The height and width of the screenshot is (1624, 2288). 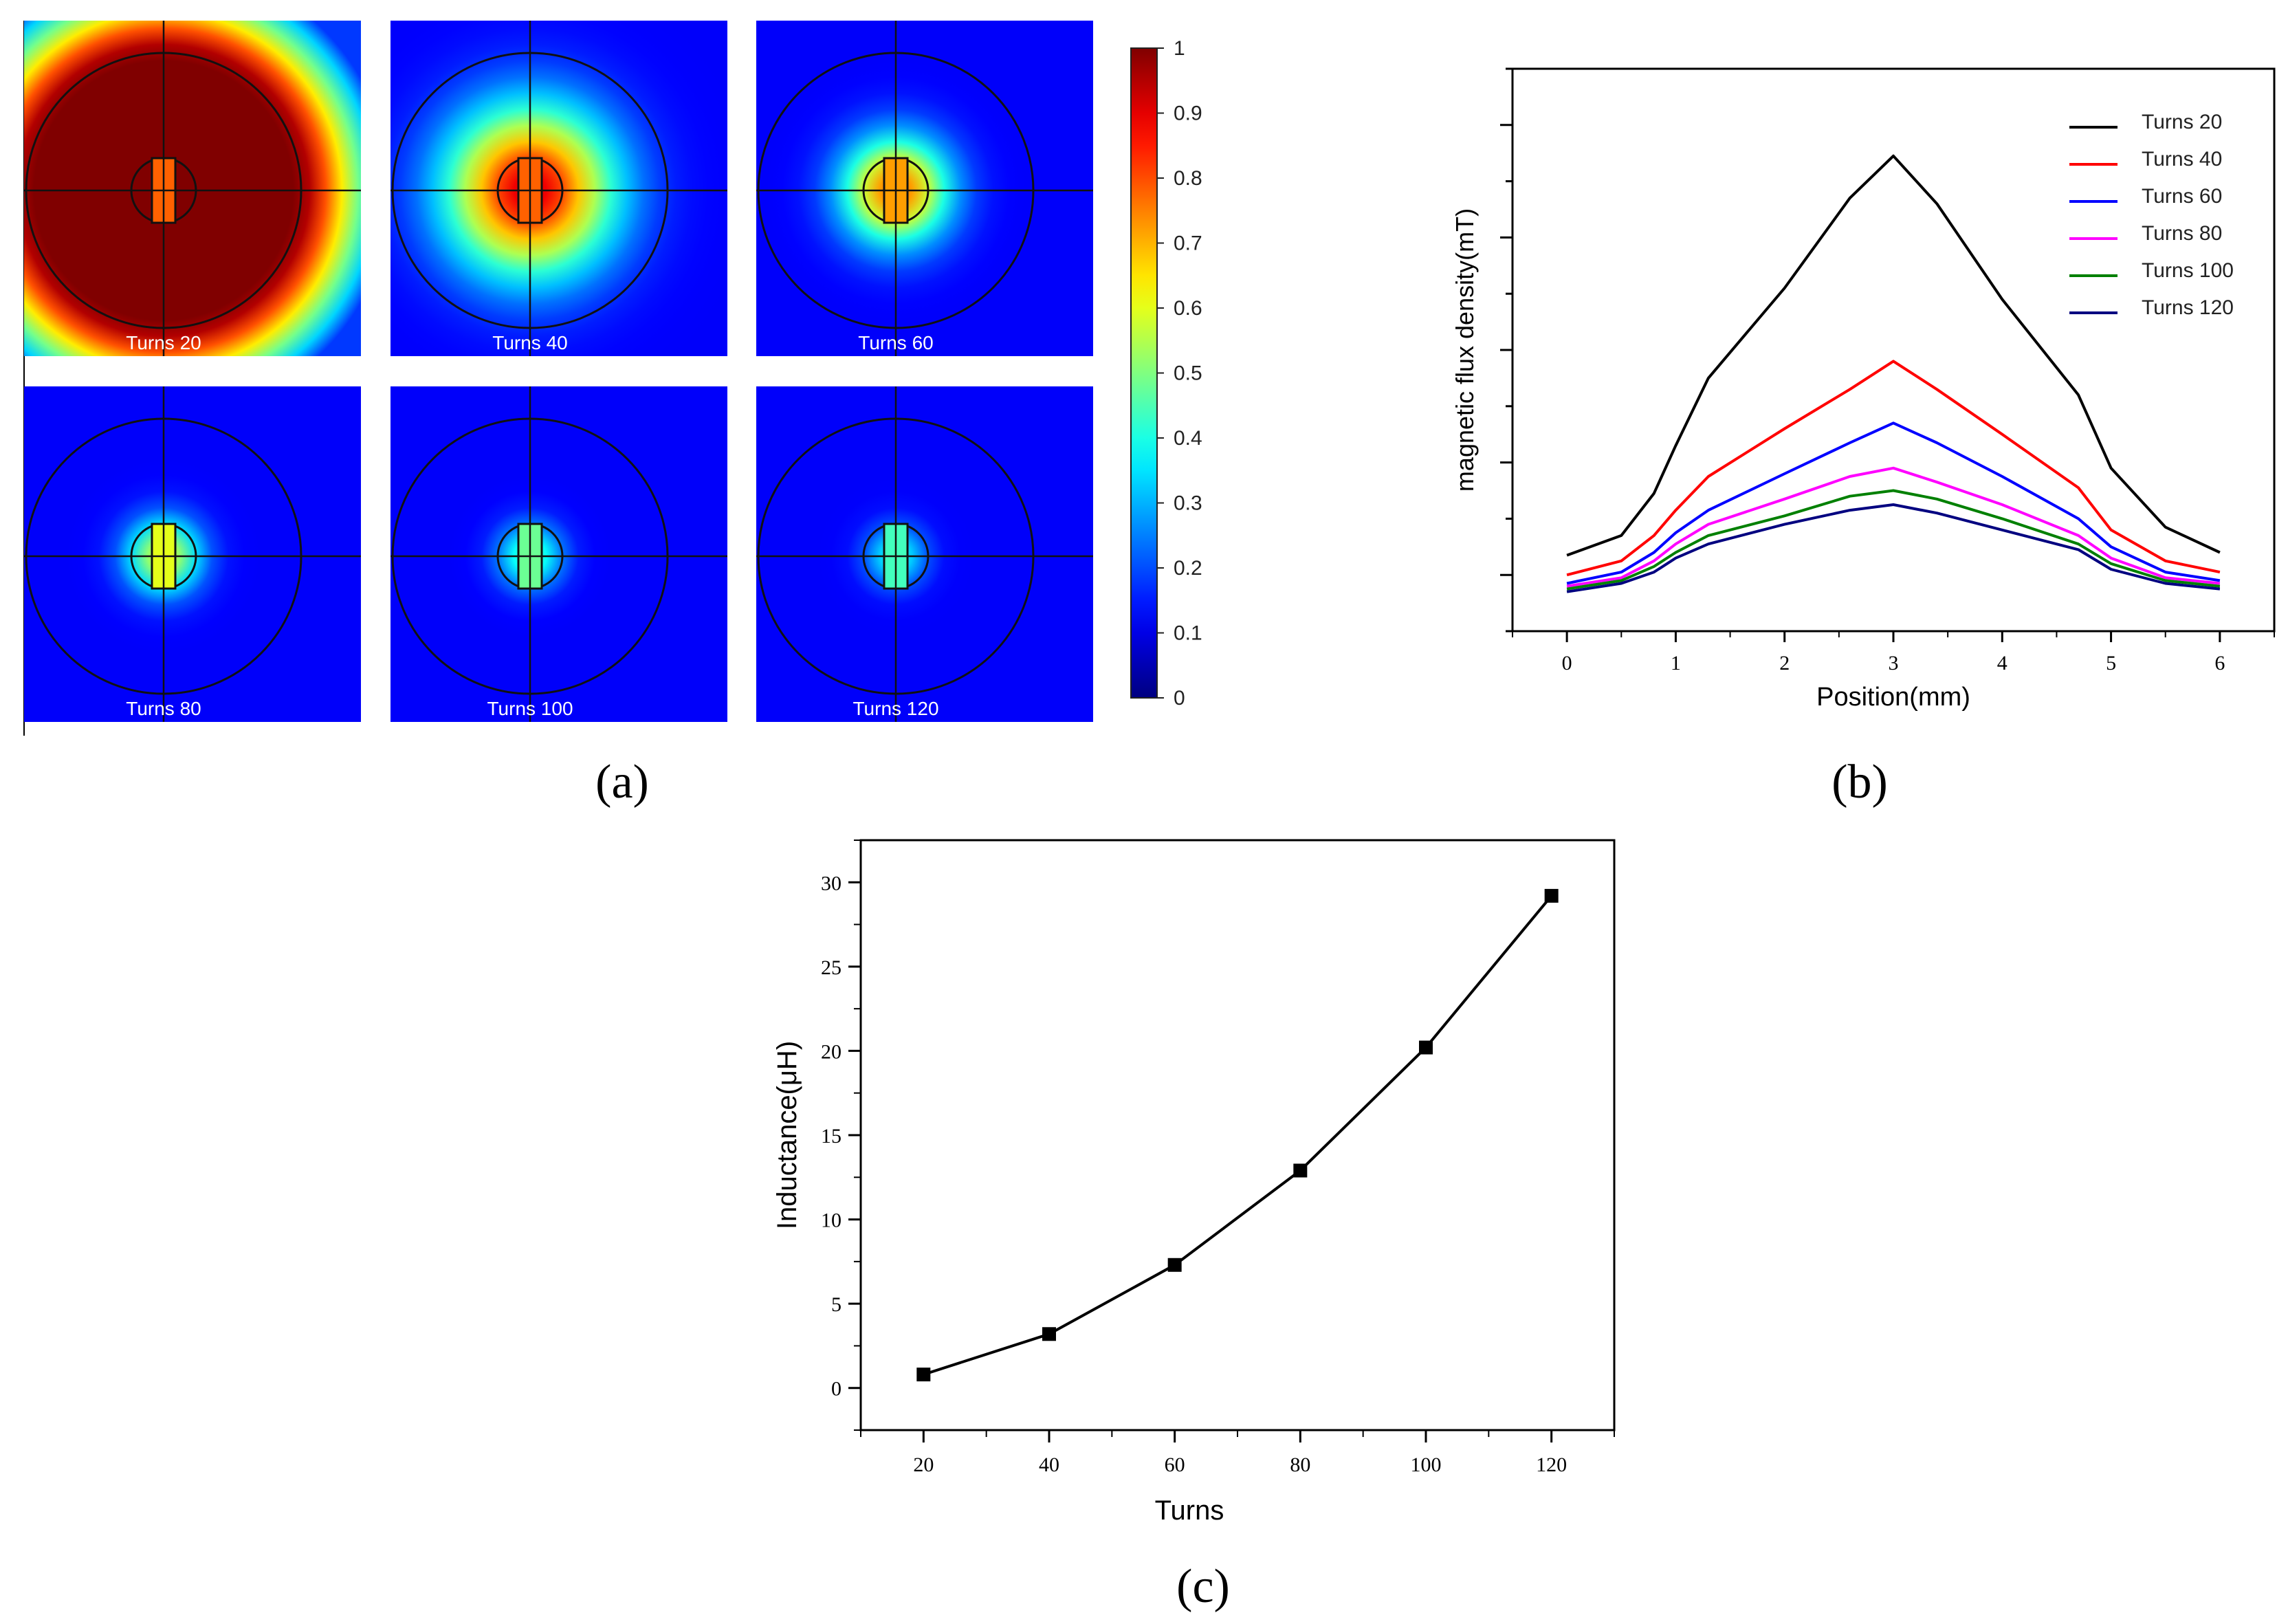 What do you see at coordinates (1894, 663) in the screenshot?
I see `x-tick-label: 3` at bounding box center [1894, 663].